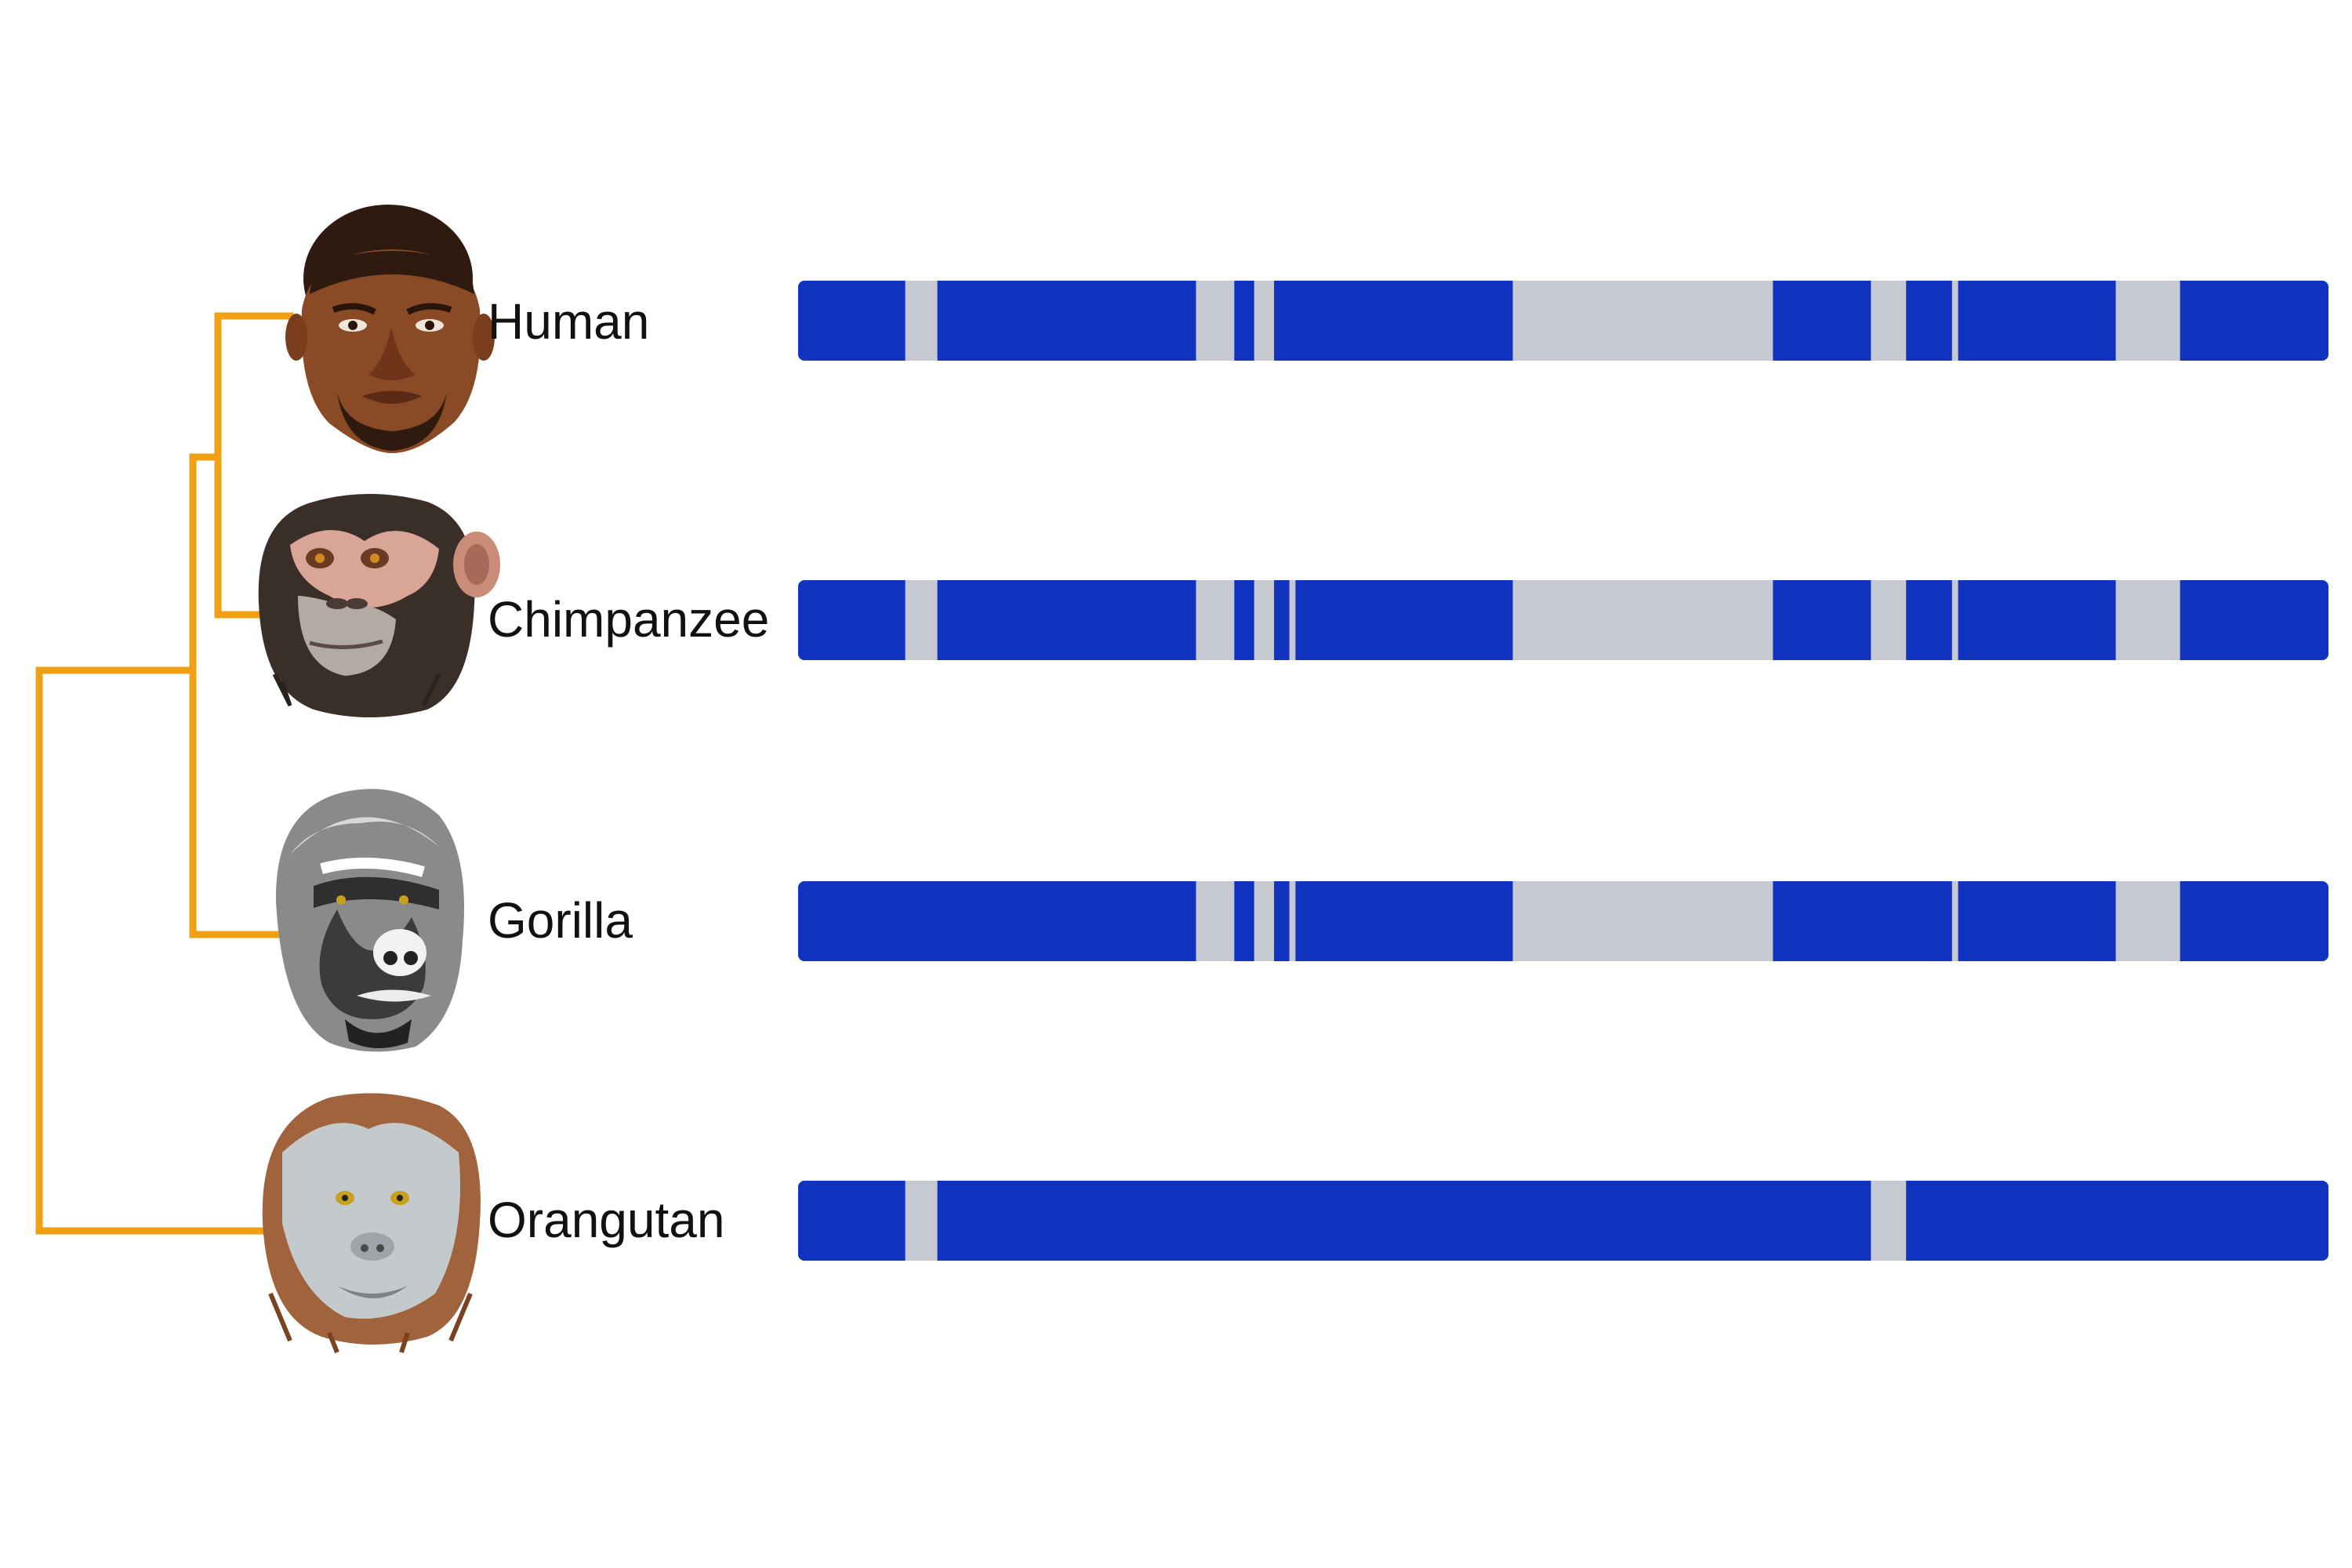 This screenshot has height=1568, width=2352. I want to click on orangutan-portrait-icon, so click(371, 1223).